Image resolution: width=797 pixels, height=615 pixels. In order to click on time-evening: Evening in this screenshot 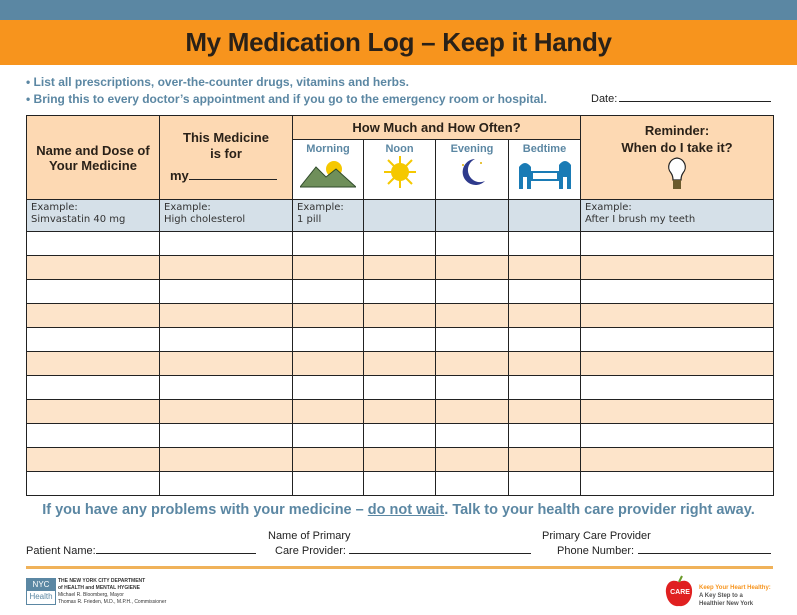, I will do `click(472, 169)`.